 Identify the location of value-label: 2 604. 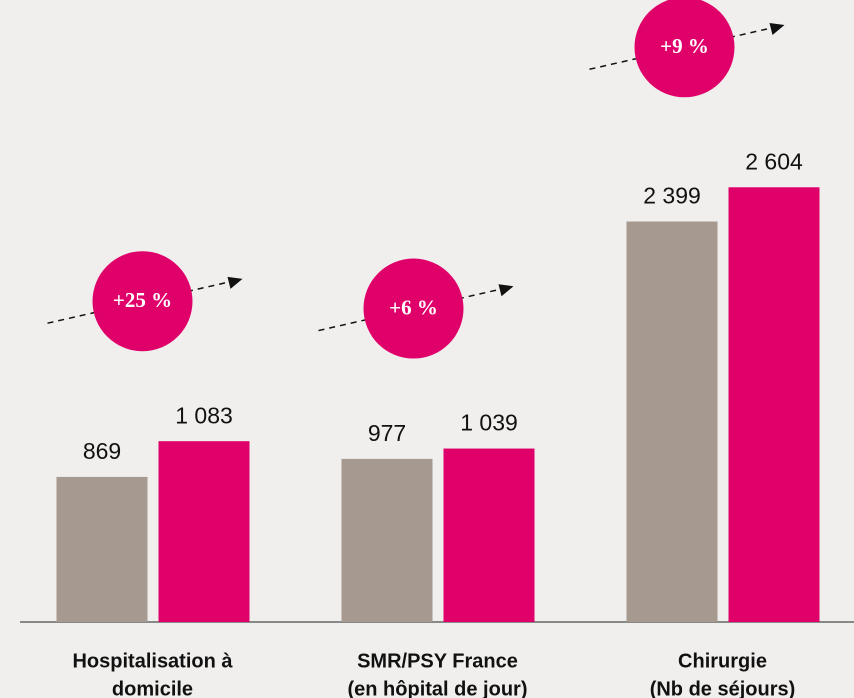
(774, 161).